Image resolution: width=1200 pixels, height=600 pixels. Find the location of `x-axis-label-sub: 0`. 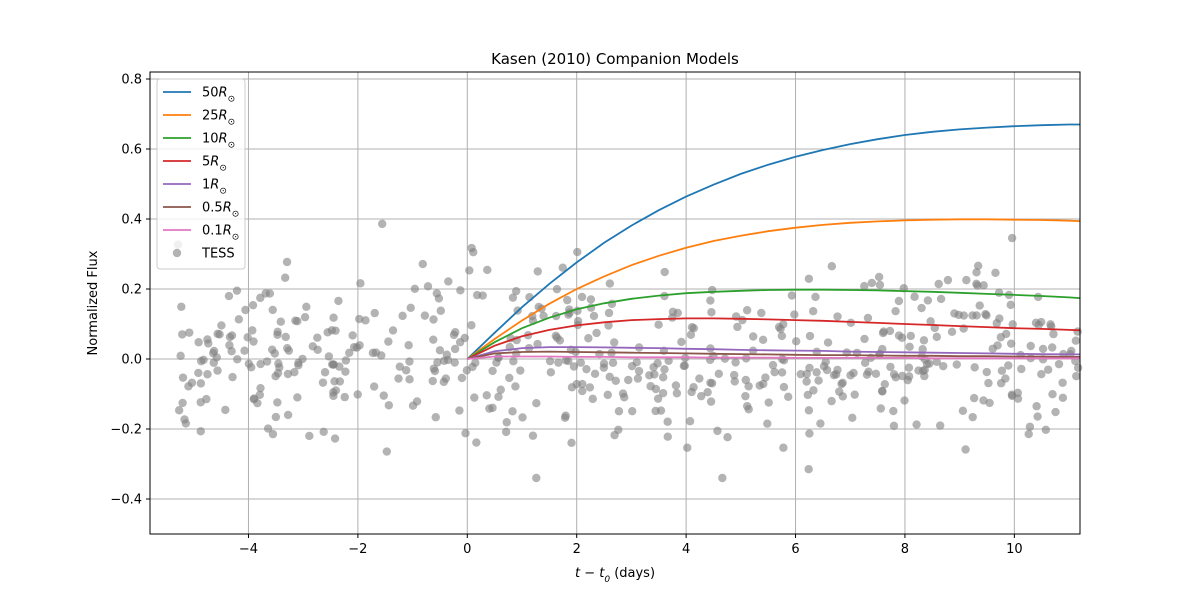

x-axis-label-sub: 0 is located at coordinates (607, 580).